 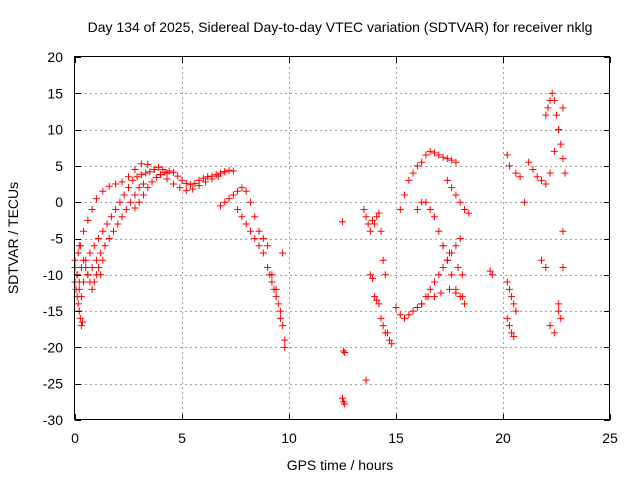 I want to click on y-tick-label: 10, so click(x=55, y=130).